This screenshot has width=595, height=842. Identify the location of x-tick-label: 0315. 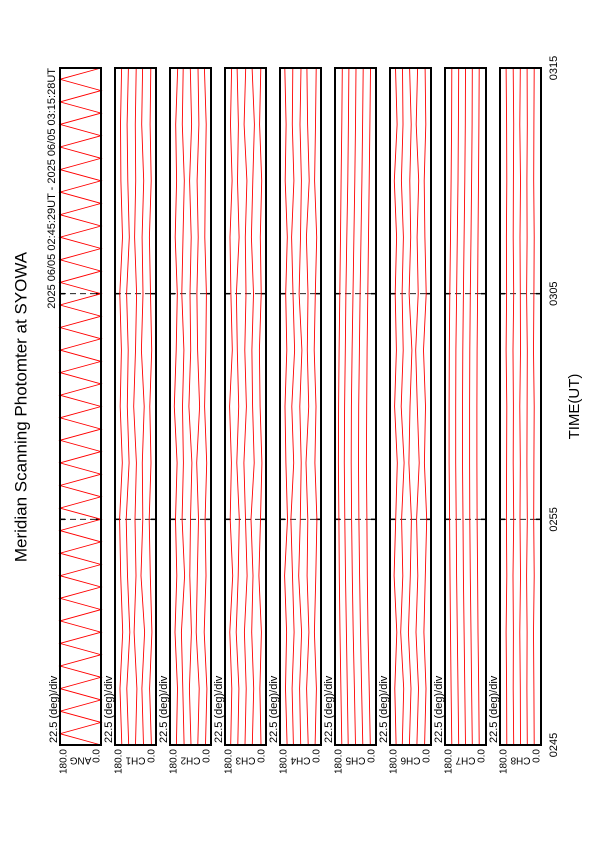
(554, 68).